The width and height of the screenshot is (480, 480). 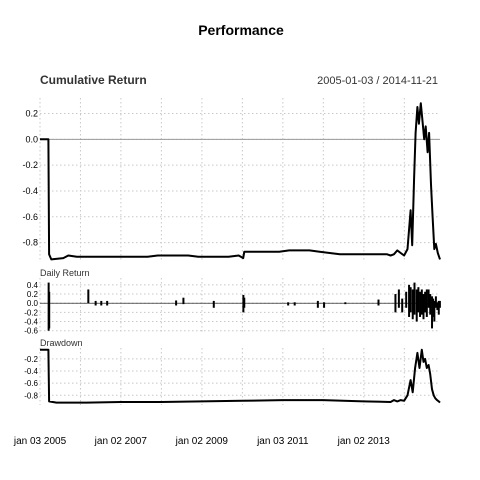 What do you see at coordinates (40, 441) in the screenshot?
I see `x-tick-label: jan 03 2005` at bounding box center [40, 441].